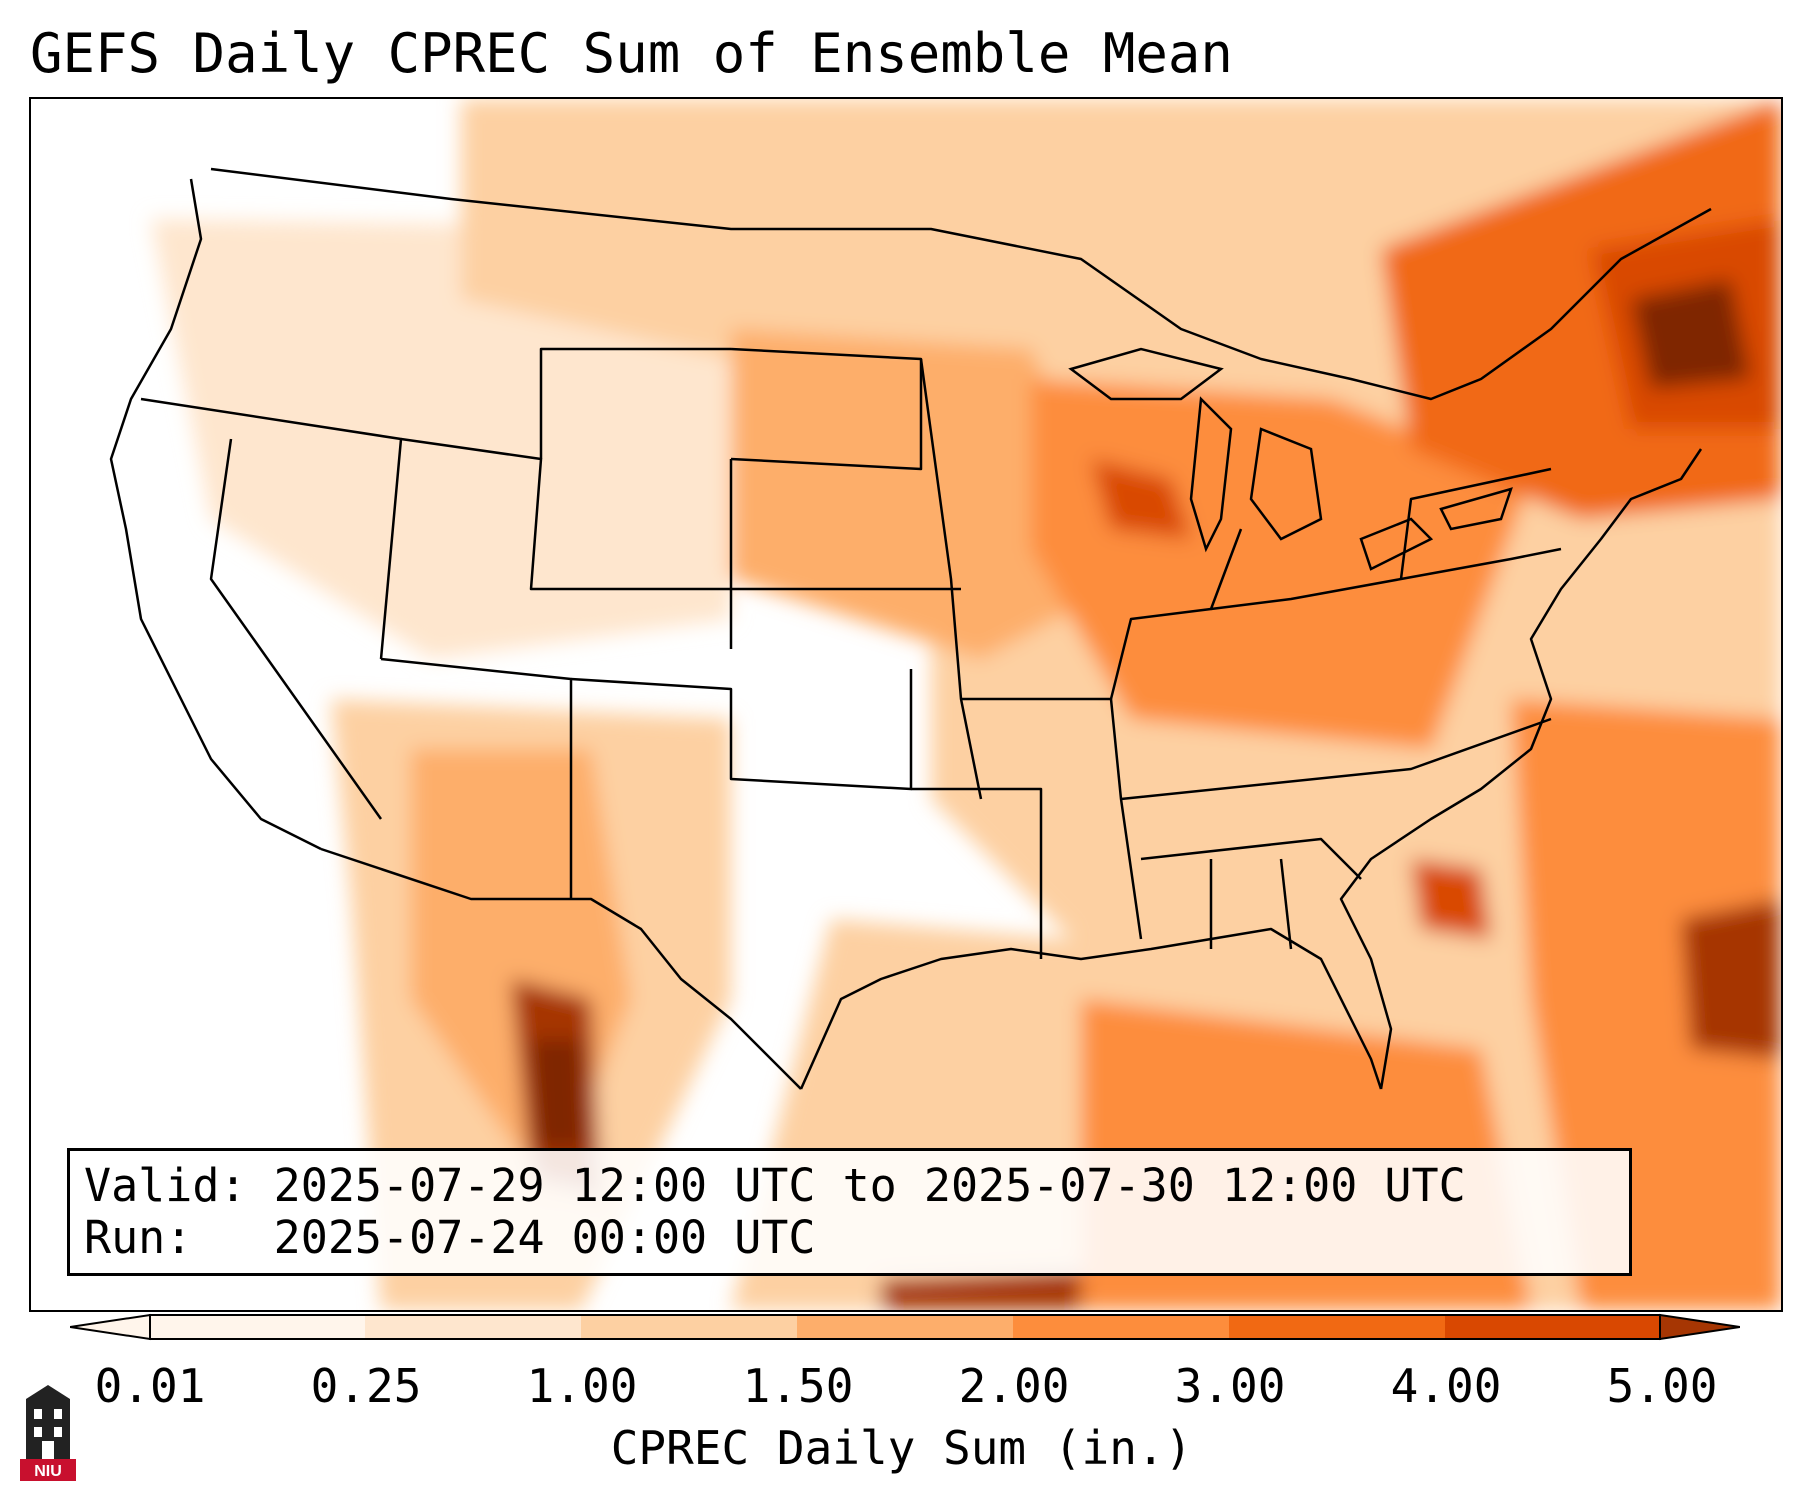 This screenshot has width=1803, height=1500. Describe the element at coordinates (1230, 1386) in the screenshot. I see `colorbar-tick-label: 3.00` at that location.